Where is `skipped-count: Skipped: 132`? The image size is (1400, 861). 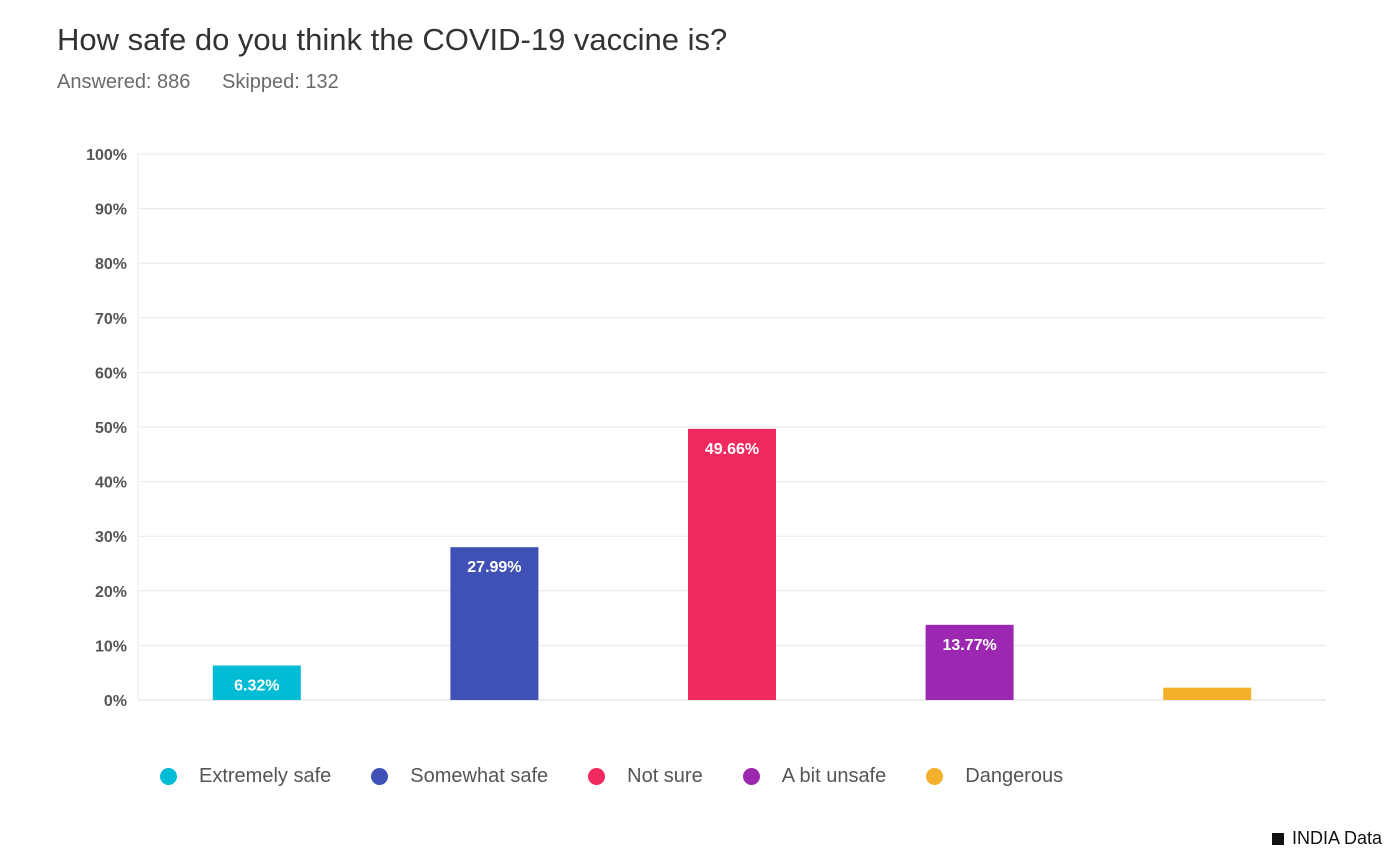 skipped-count: Skipped: 132 is located at coordinates (280, 82).